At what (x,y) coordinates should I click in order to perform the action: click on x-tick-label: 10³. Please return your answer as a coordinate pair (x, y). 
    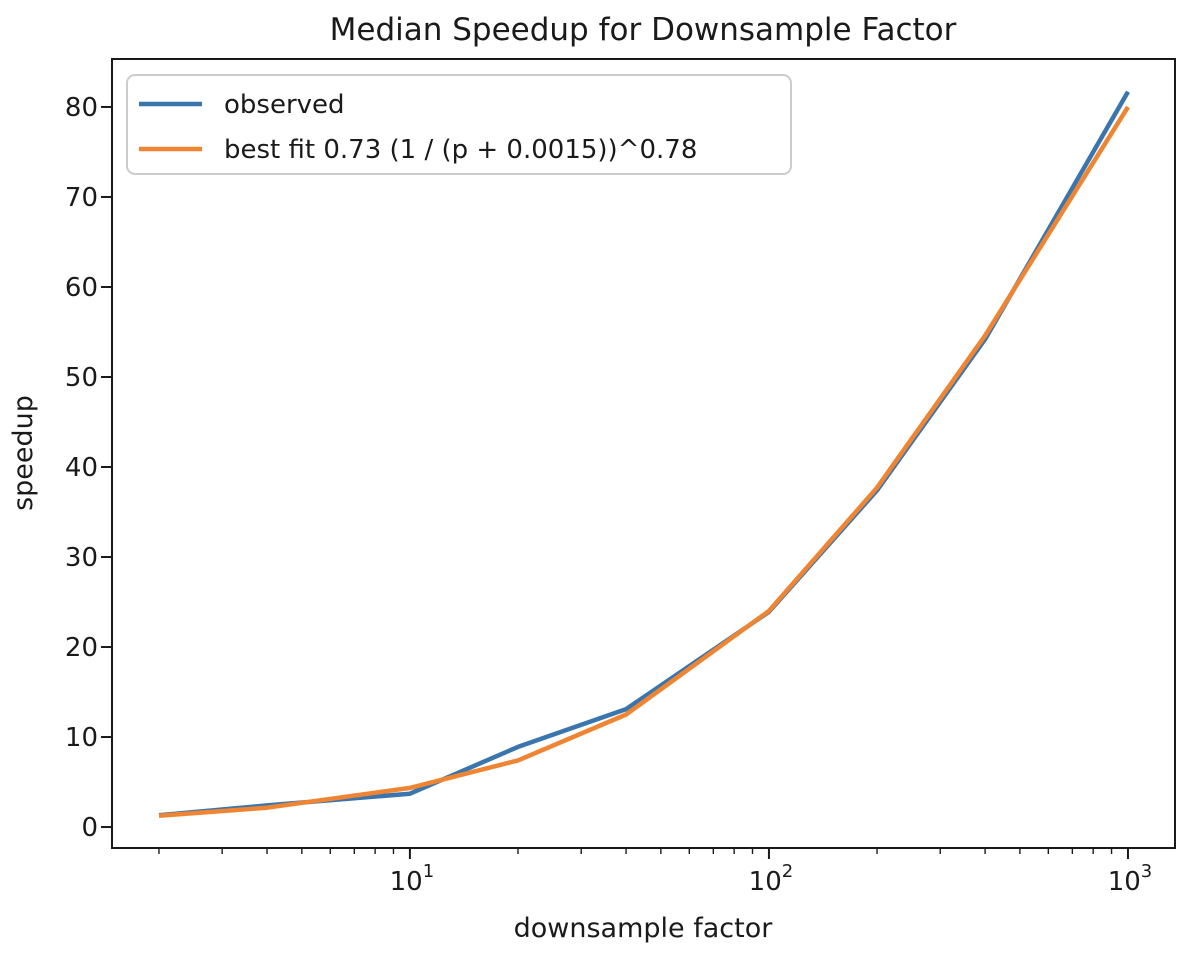
    Looking at the image, I should click on (1130, 879).